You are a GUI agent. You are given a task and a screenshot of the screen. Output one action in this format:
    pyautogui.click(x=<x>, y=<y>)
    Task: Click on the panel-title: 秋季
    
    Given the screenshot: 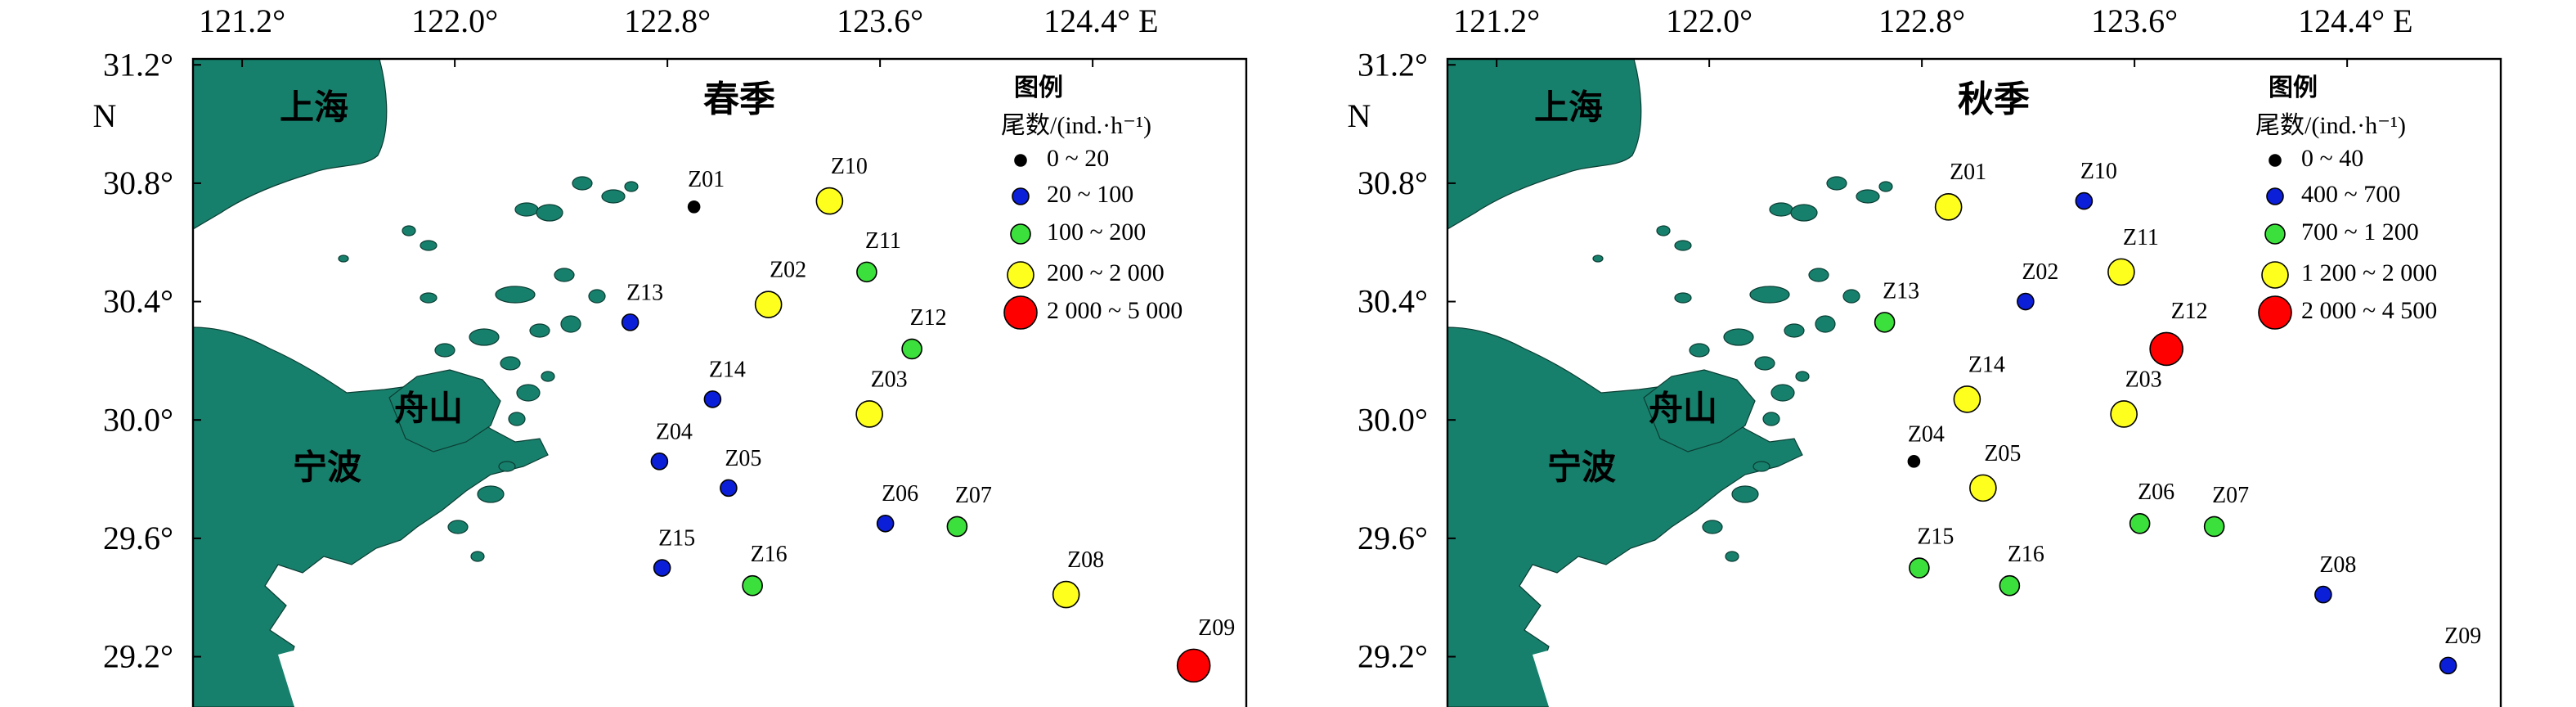 What is the action you would take?
    pyautogui.click(x=1994, y=99)
    